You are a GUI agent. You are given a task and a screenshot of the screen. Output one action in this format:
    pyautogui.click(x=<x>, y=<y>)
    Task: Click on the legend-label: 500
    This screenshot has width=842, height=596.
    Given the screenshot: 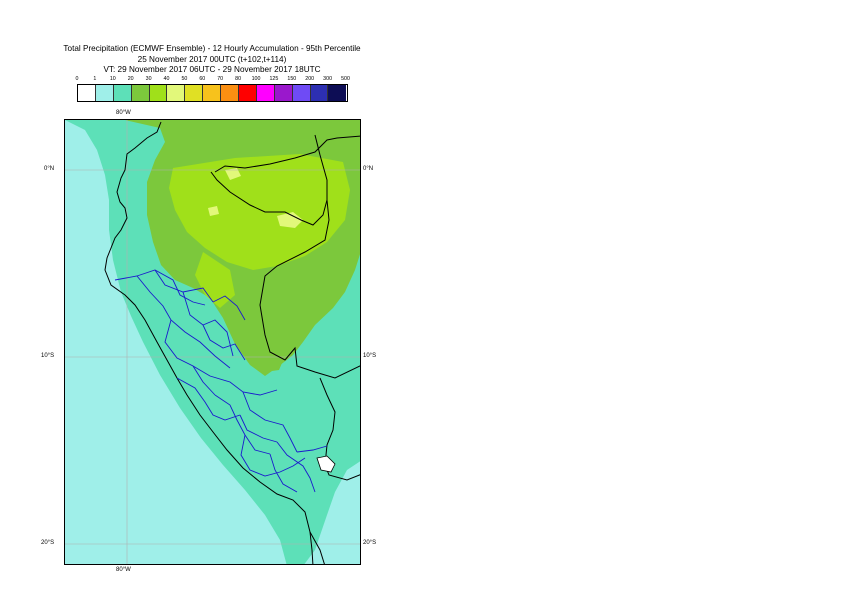 What is the action you would take?
    pyautogui.click(x=345, y=79)
    